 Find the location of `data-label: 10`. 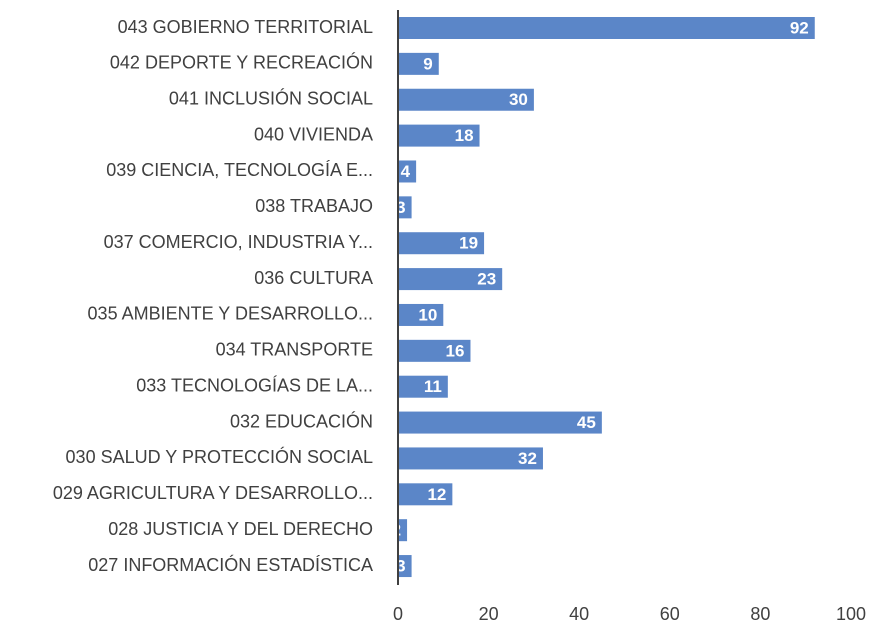

data-label: 10 is located at coordinates (427, 314).